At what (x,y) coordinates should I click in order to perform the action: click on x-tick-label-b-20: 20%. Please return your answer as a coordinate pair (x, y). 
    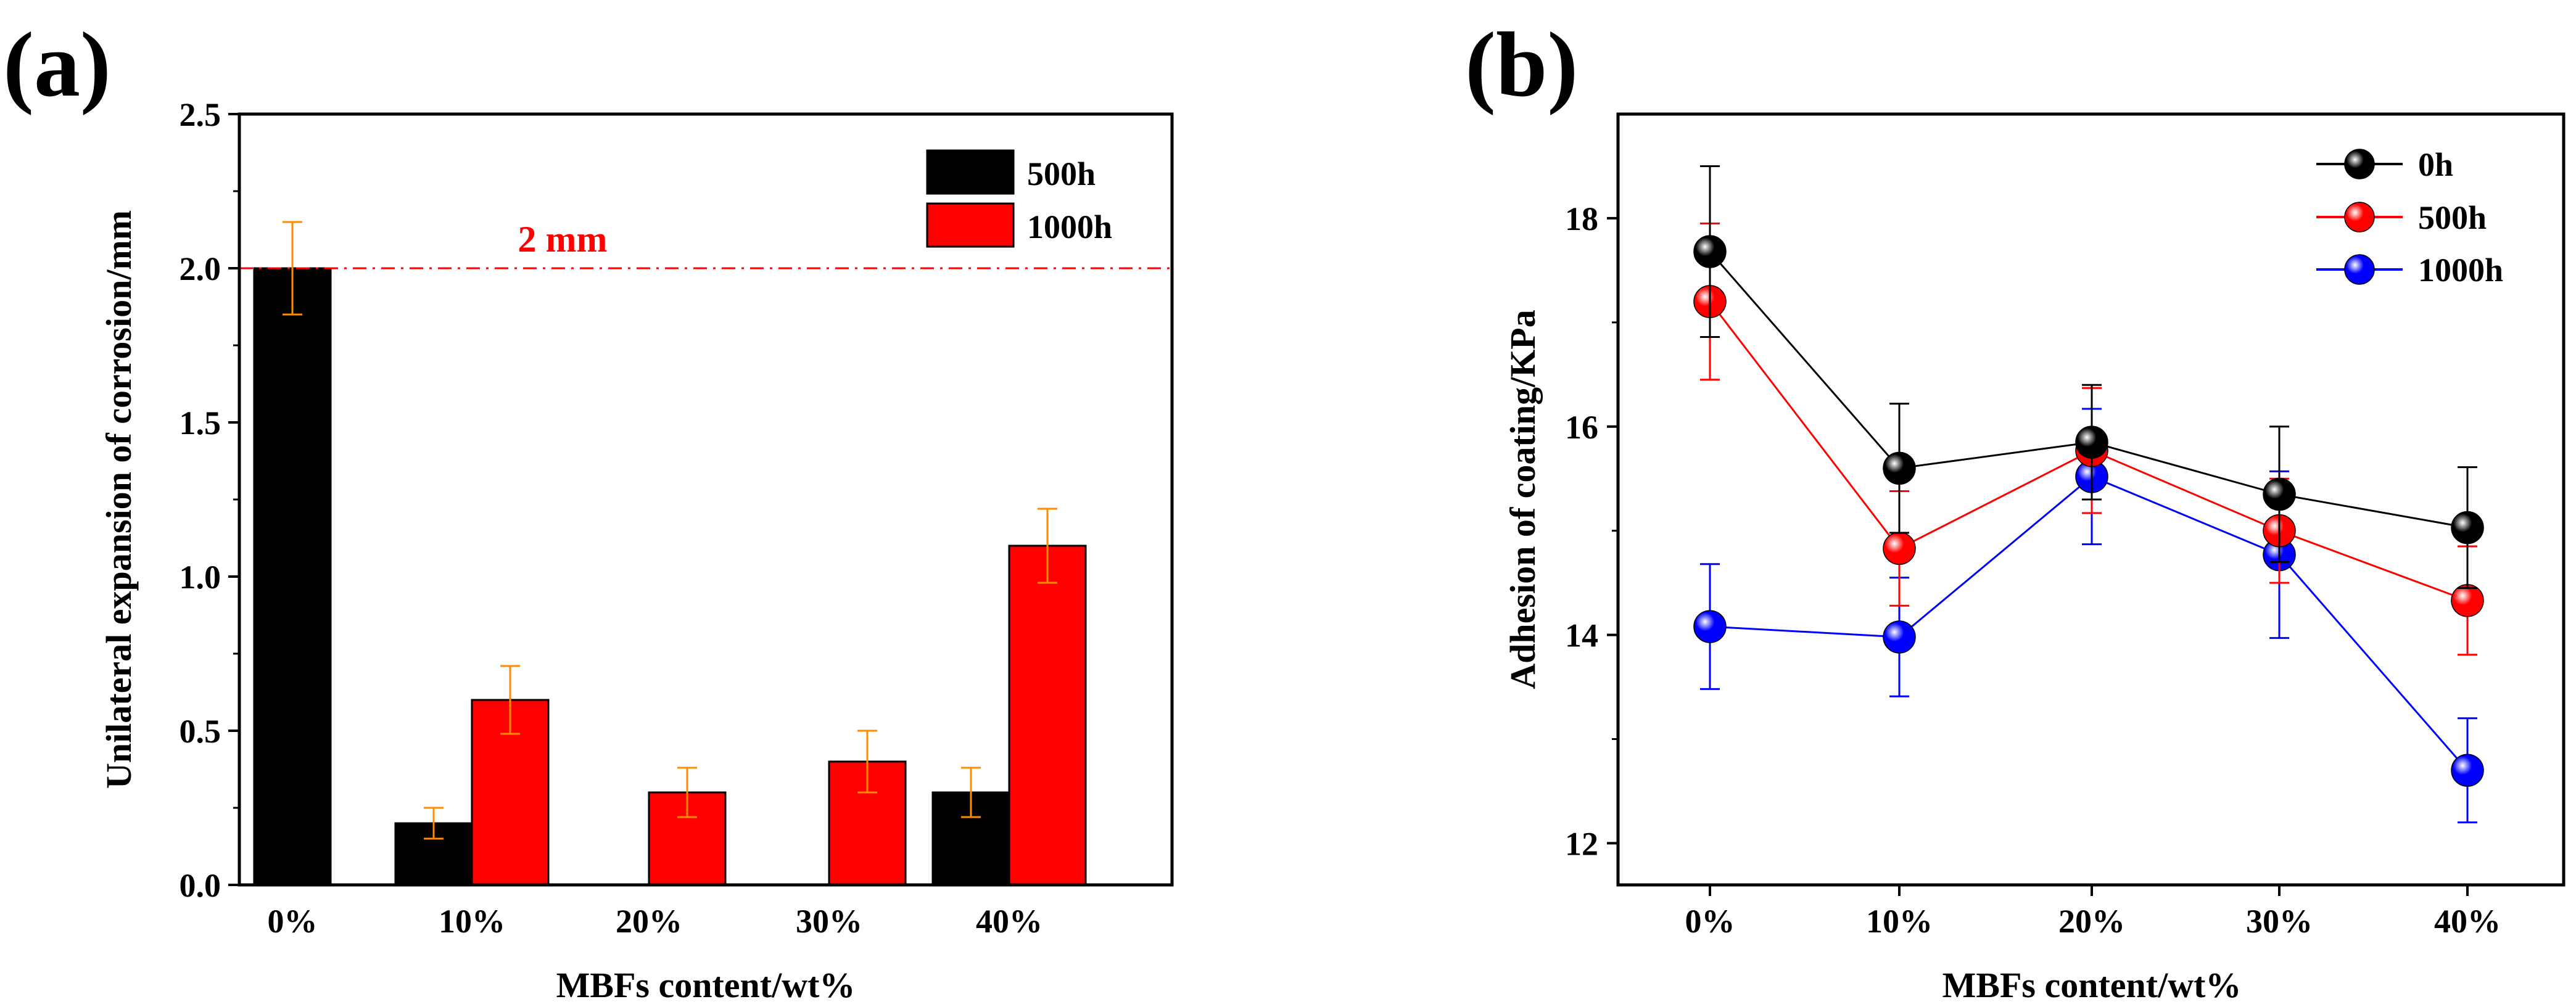
    Looking at the image, I should click on (2091, 922).